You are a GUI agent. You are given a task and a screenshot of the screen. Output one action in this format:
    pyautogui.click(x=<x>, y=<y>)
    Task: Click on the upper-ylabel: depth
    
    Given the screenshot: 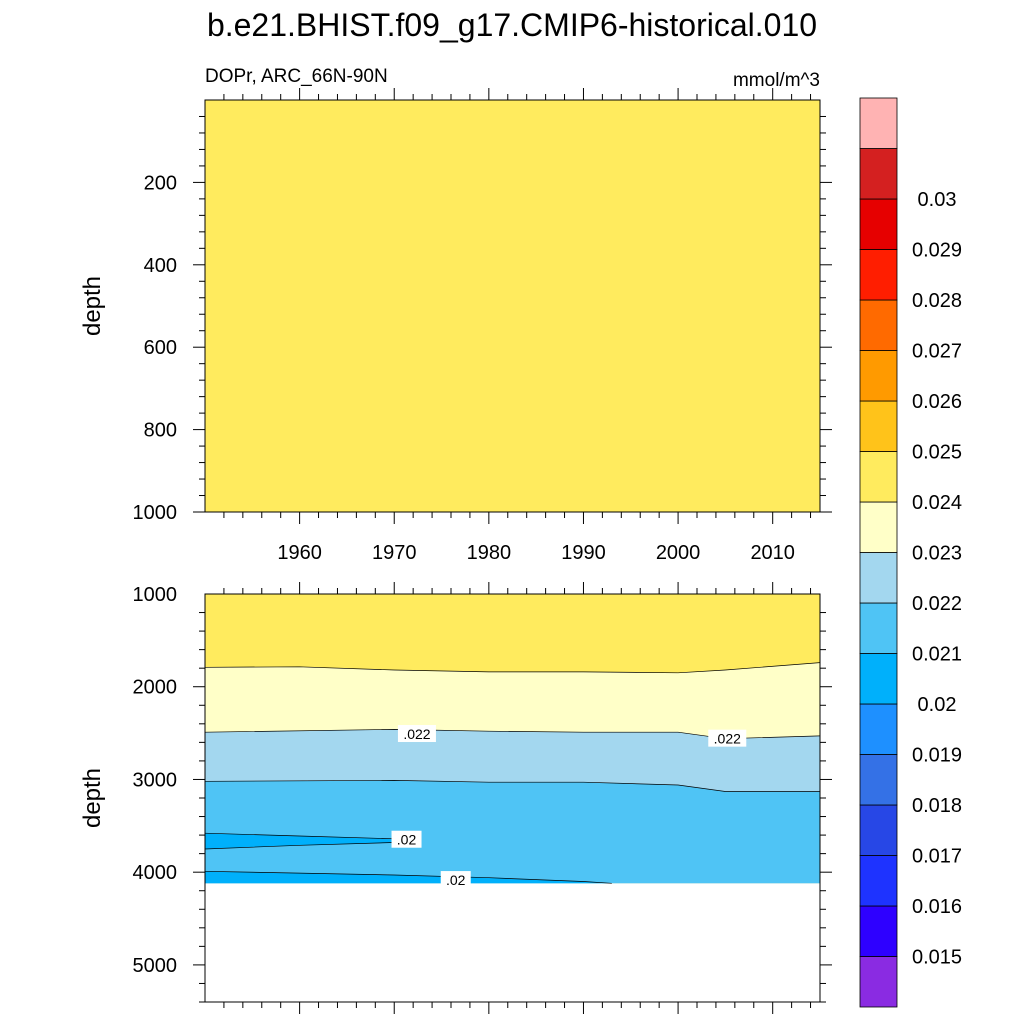 What is the action you would take?
    pyautogui.click(x=92, y=306)
    